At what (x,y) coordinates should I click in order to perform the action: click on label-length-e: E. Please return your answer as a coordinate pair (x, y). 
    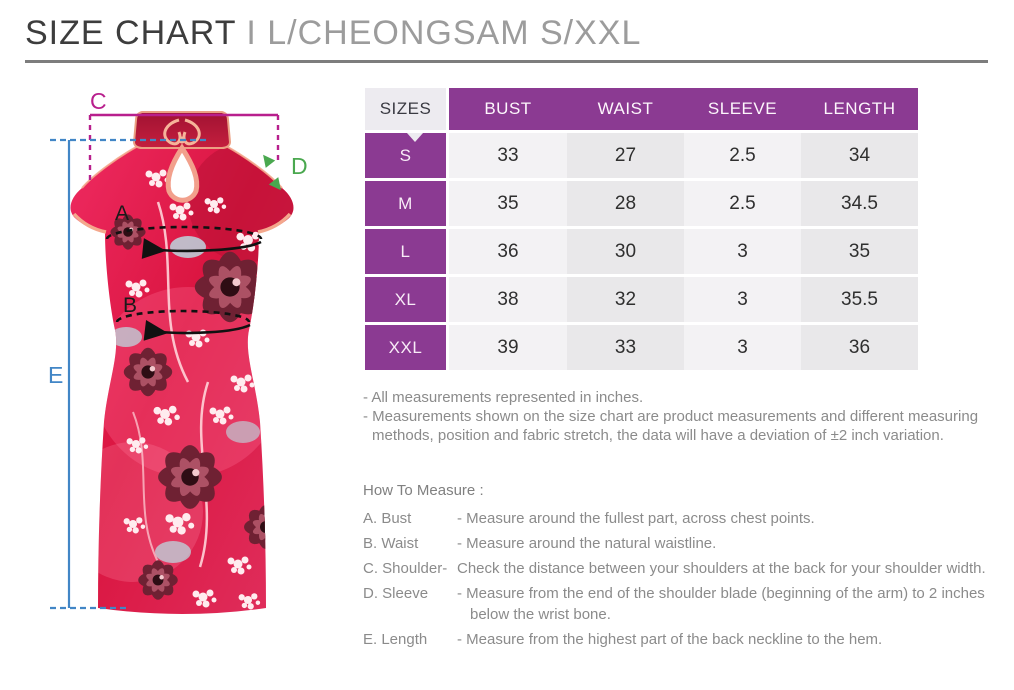
    Looking at the image, I should click on (55, 375).